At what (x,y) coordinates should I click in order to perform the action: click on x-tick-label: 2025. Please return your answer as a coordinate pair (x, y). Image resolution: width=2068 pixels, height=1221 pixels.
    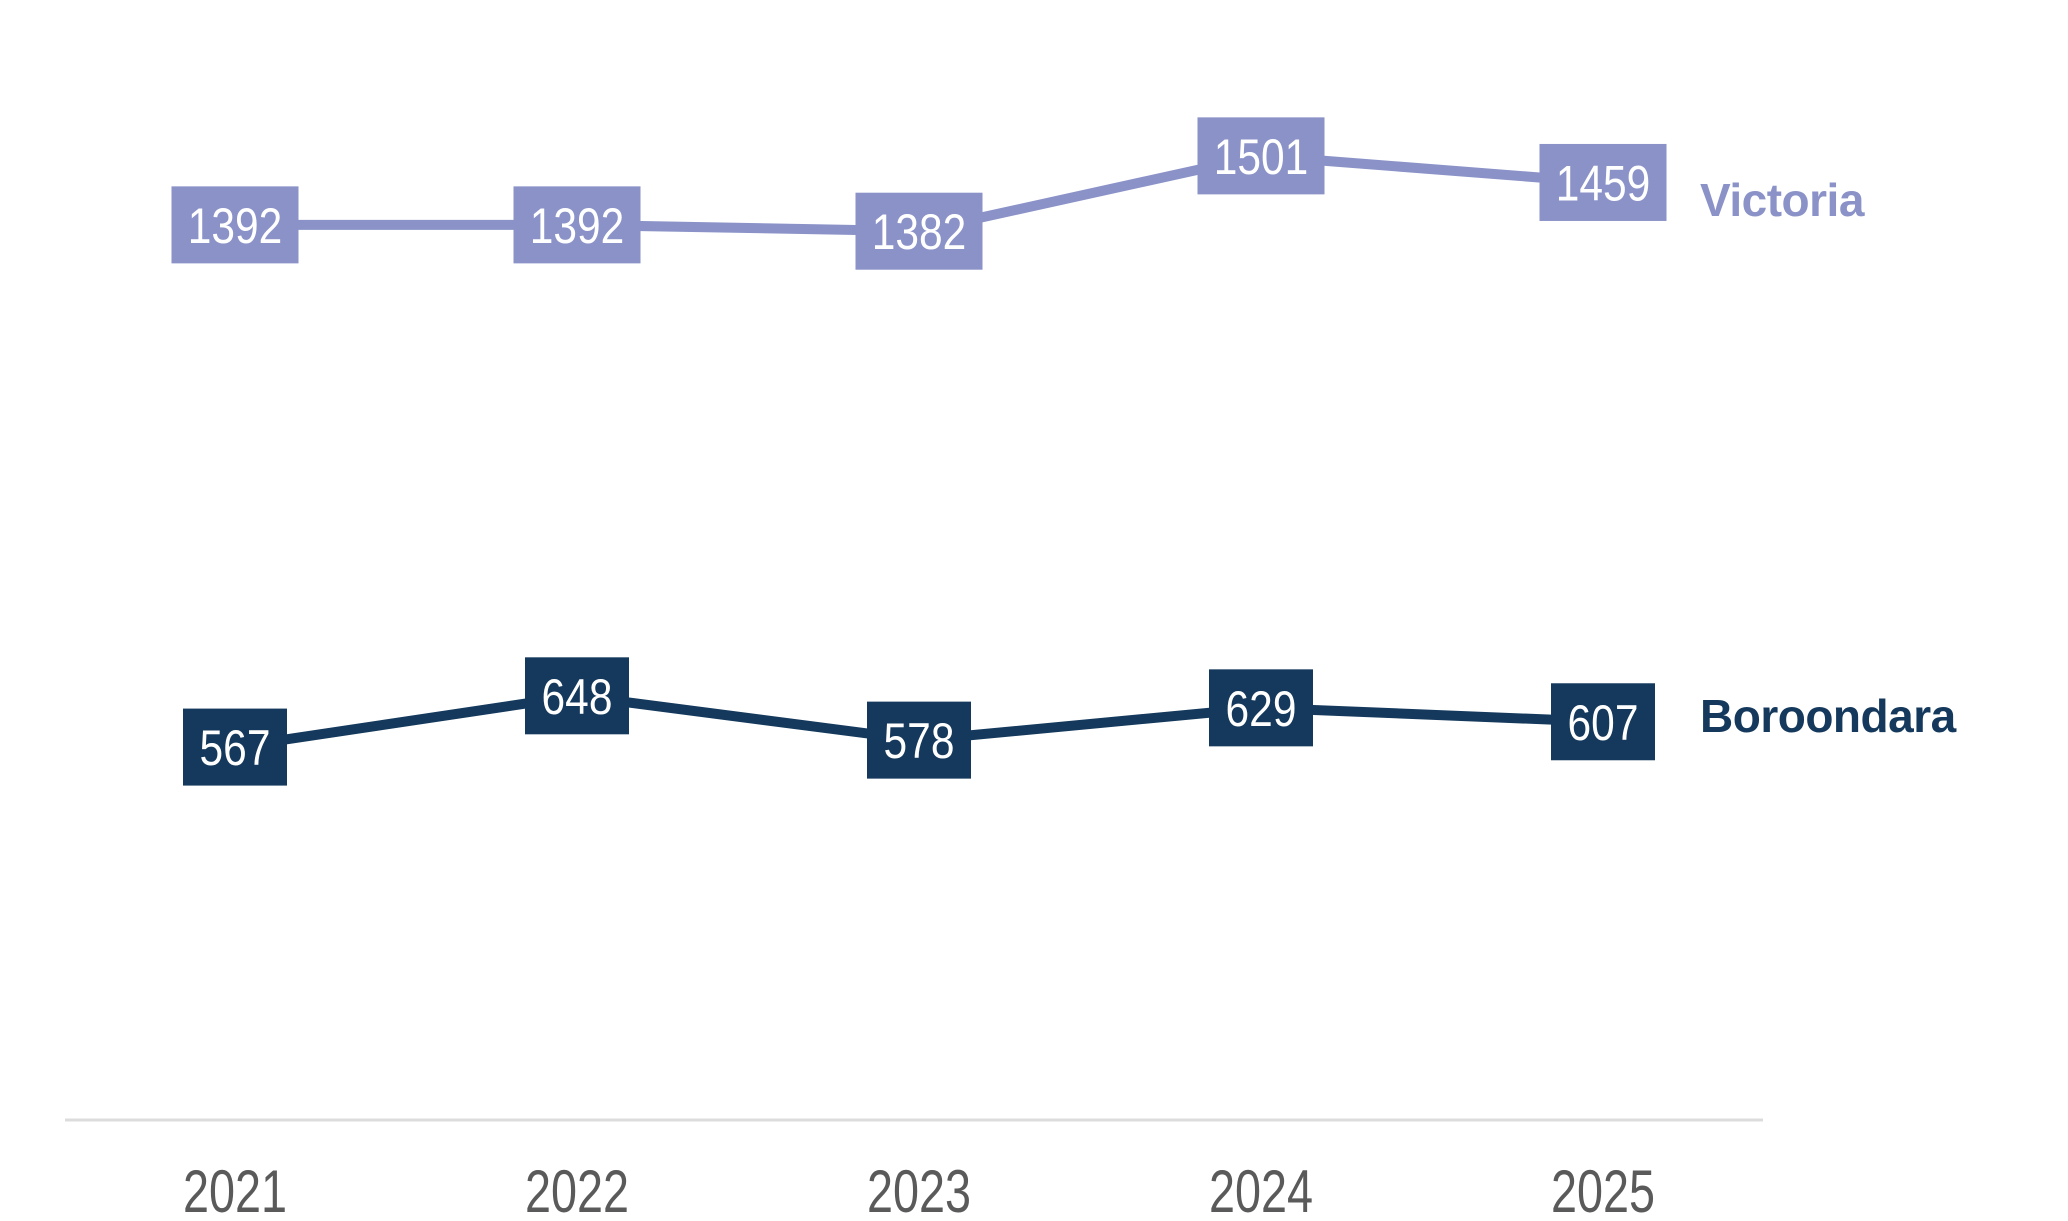
    Looking at the image, I should click on (1603, 1189).